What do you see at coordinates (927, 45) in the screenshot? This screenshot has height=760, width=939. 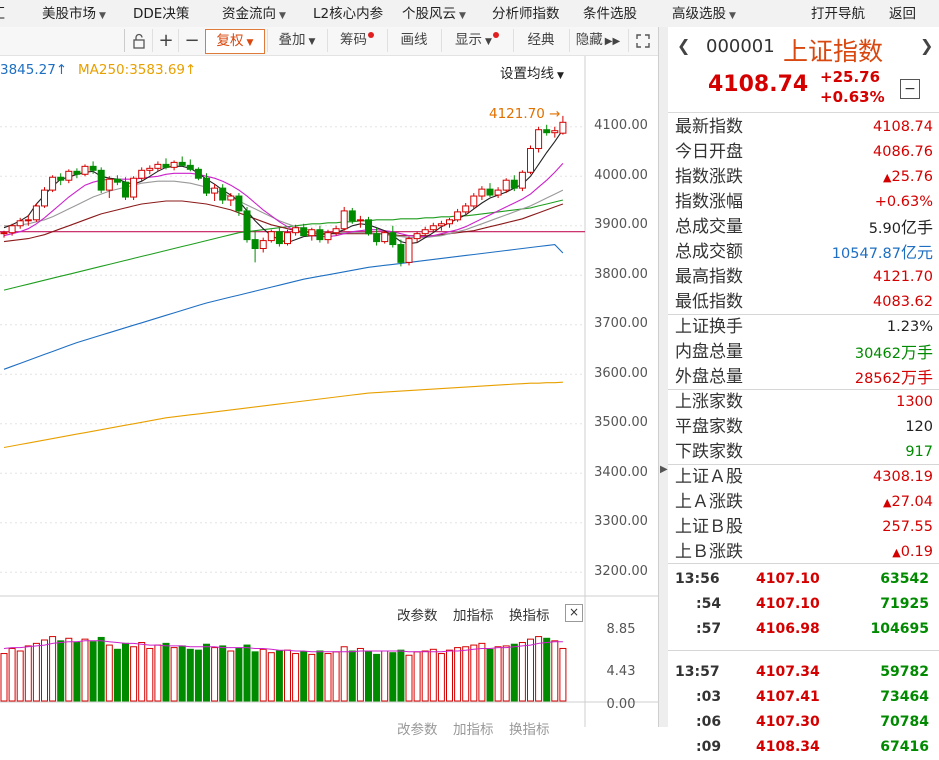 I see `next-arrow-icon: ❯` at bounding box center [927, 45].